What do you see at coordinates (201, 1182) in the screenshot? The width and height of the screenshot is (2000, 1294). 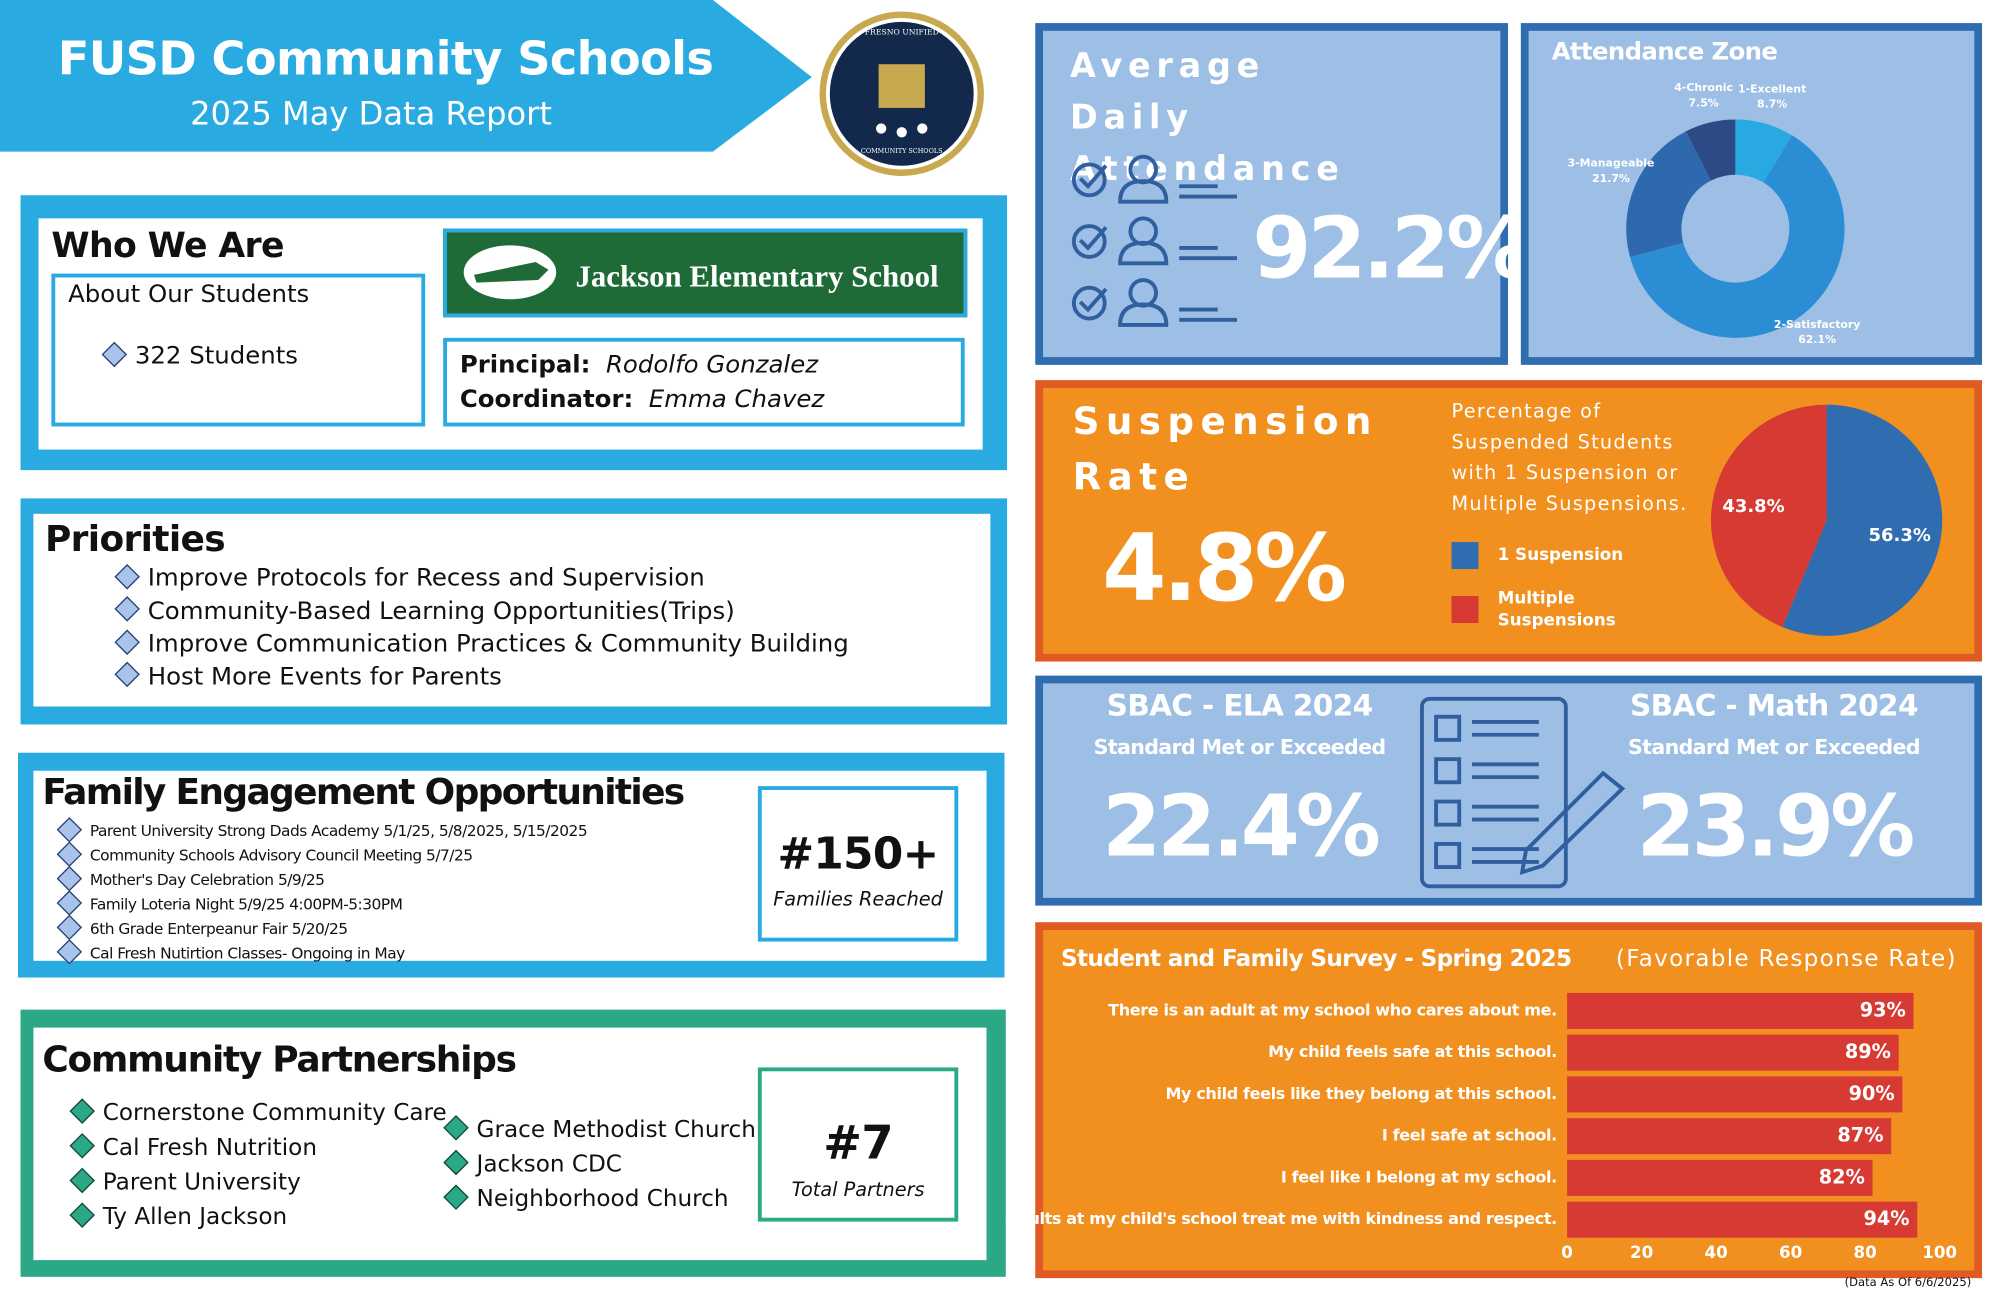 I see `item-text: Parent University` at bounding box center [201, 1182].